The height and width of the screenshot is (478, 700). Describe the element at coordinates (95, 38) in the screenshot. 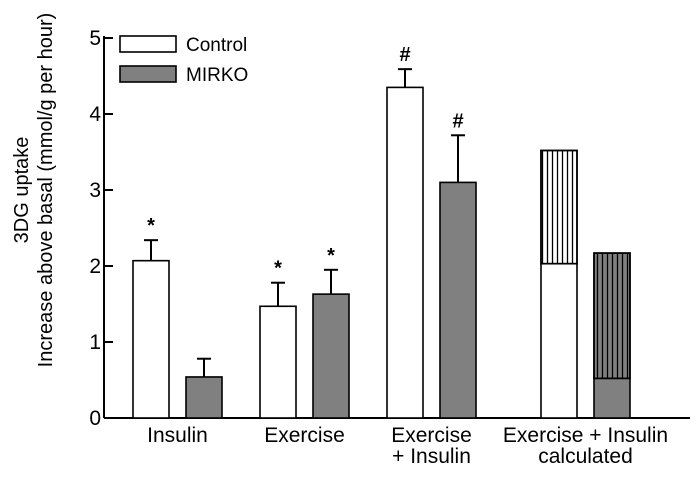

I see `y-tick-label: 5` at that location.